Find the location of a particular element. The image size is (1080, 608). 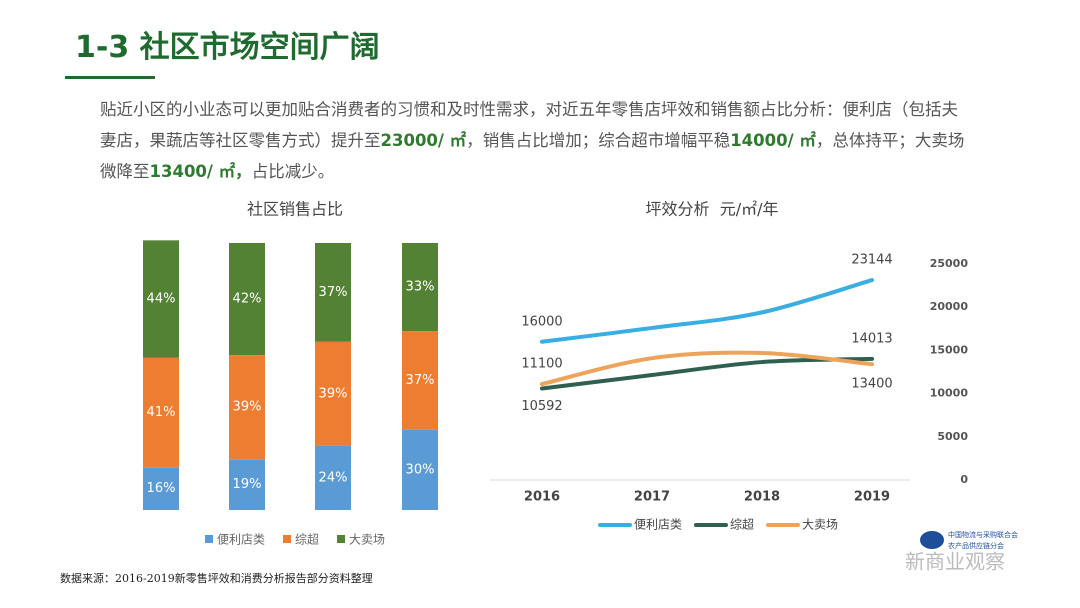

y-tick-label: 5000 is located at coordinates (952, 436).